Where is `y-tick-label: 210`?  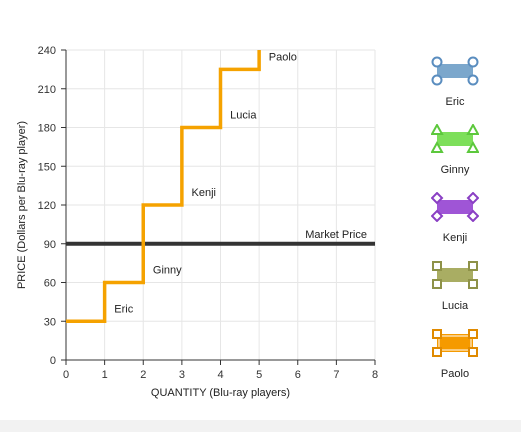 y-tick-label: 210 is located at coordinates (47, 90).